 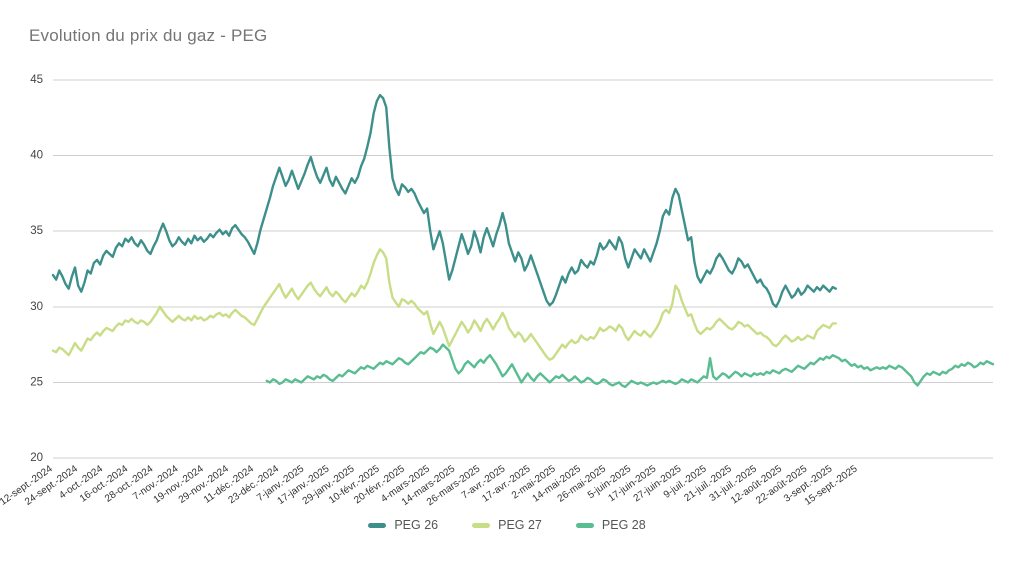 What do you see at coordinates (416, 525) in the screenshot?
I see `legend-label: PEG 26` at bounding box center [416, 525].